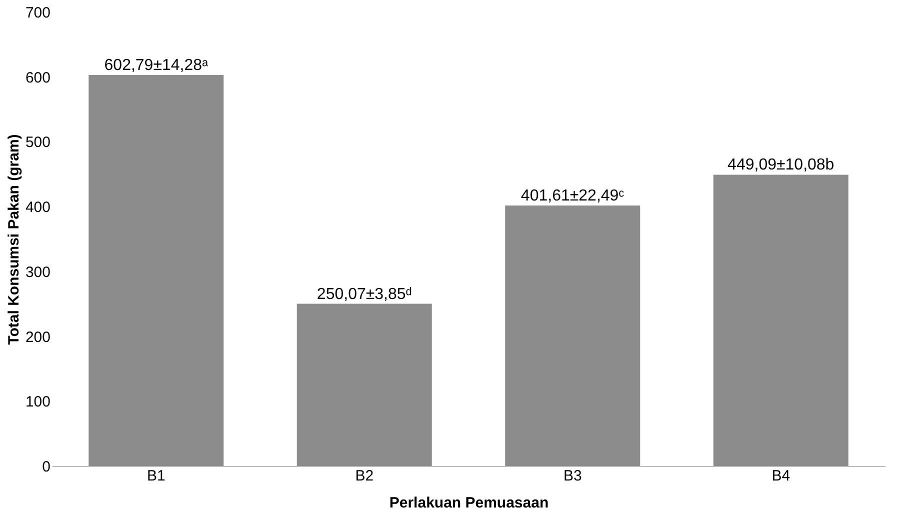 This screenshot has width=906, height=531. Describe the element at coordinates (469, 503) in the screenshot. I see `x-axis-title: Perlakuan Pemuasaan` at that location.